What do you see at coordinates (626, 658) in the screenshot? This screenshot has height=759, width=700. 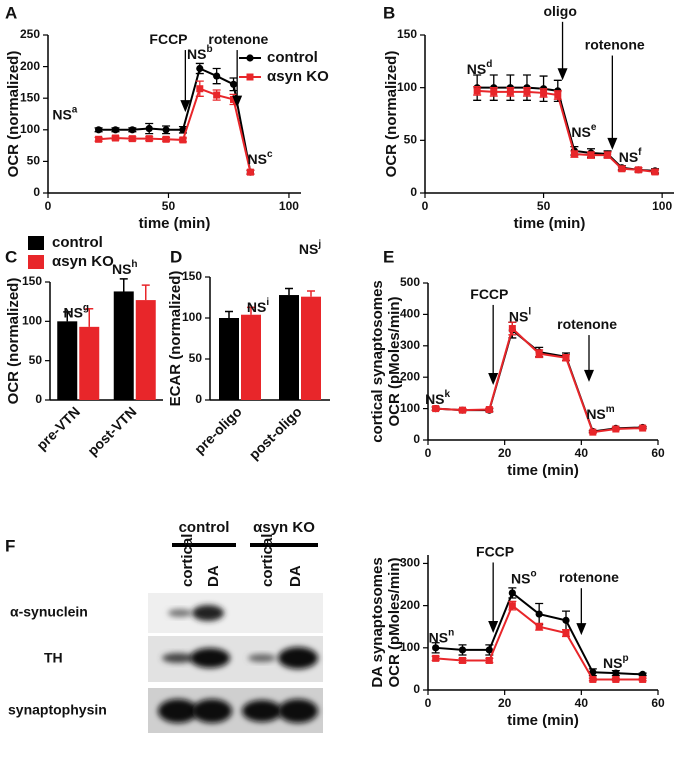 I see `annotation-sup: p` at bounding box center [626, 658].